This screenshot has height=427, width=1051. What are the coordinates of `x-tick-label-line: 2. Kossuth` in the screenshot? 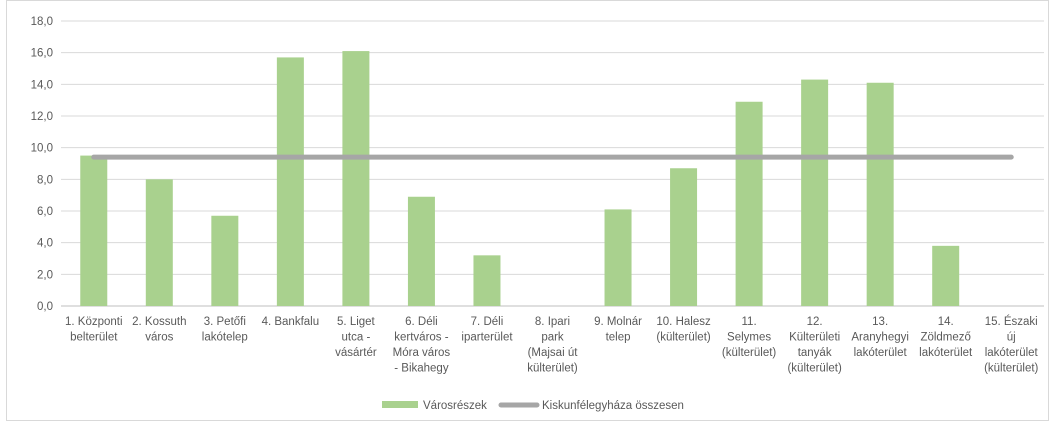 It's located at (159, 322).